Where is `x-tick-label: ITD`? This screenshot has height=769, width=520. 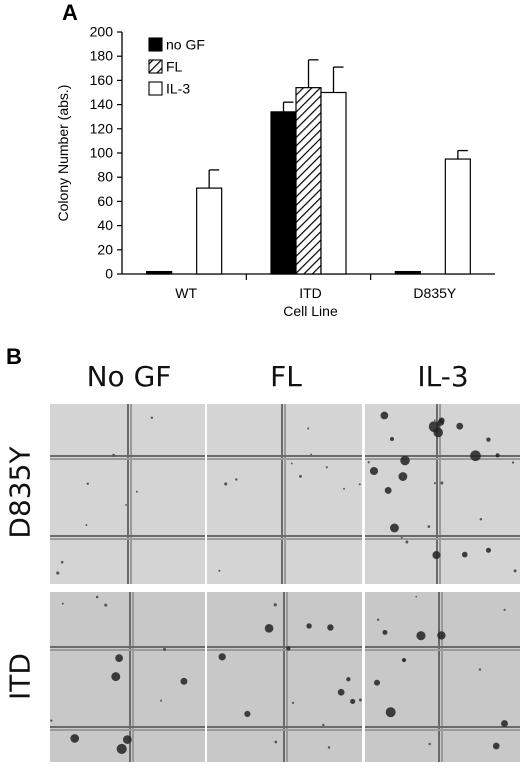 x-tick-label: ITD is located at coordinates (310, 293).